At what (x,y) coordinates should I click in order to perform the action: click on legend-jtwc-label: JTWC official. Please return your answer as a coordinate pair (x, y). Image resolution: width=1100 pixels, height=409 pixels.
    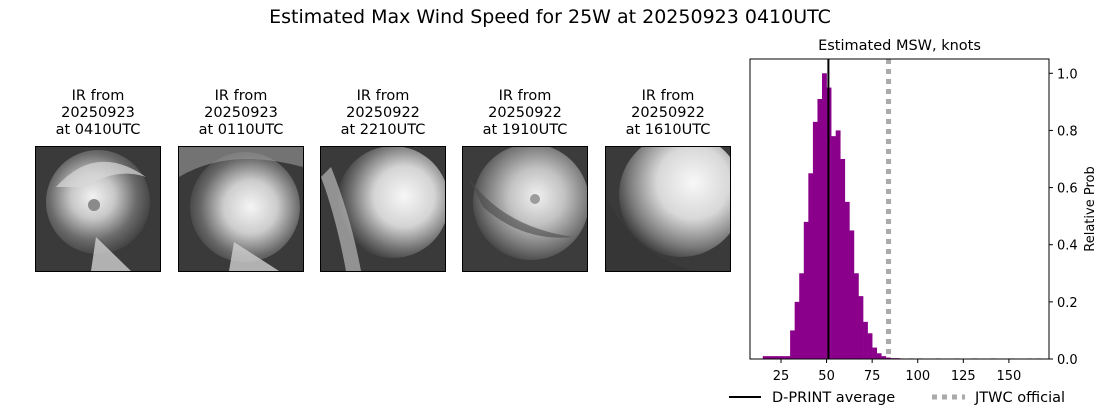
    Looking at the image, I should click on (1019, 398).